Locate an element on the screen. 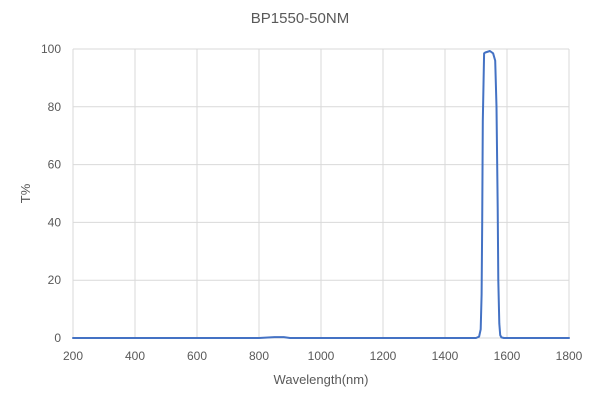 Image resolution: width=600 pixels, height=404 pixels. chart-title: BP1550-50NM is located at coordinates (300, 18).